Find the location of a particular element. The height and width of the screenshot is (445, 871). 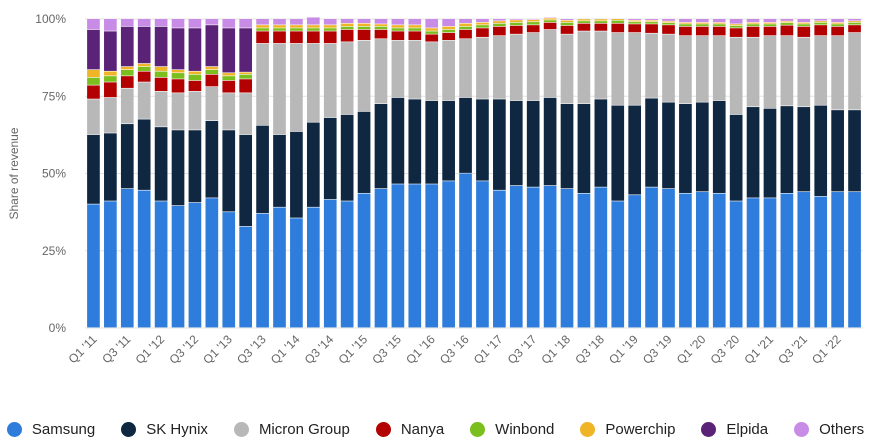

legend-item-sk-hynix: SK Hynix is located at coordinates (164, 429).